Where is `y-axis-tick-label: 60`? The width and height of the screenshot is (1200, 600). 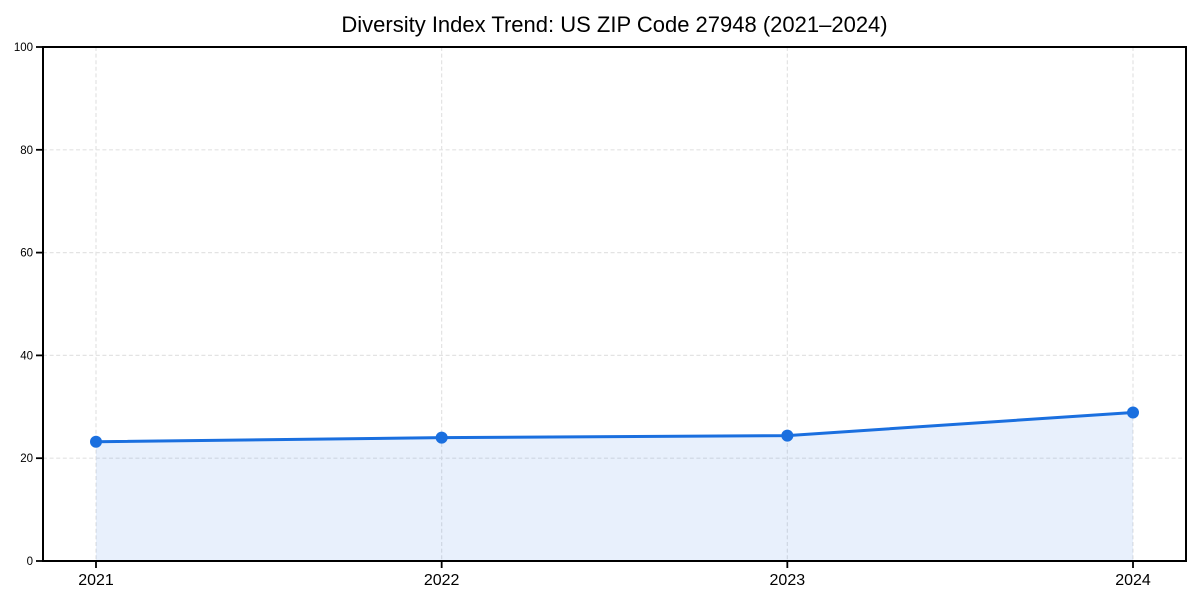
y-axis-tick-label: 60 is located at coordinates (26, 254).